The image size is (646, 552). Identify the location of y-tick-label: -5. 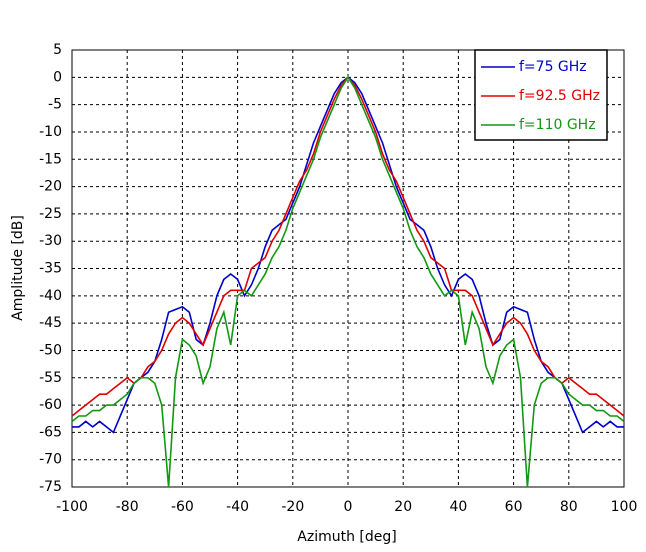
(55, 105).